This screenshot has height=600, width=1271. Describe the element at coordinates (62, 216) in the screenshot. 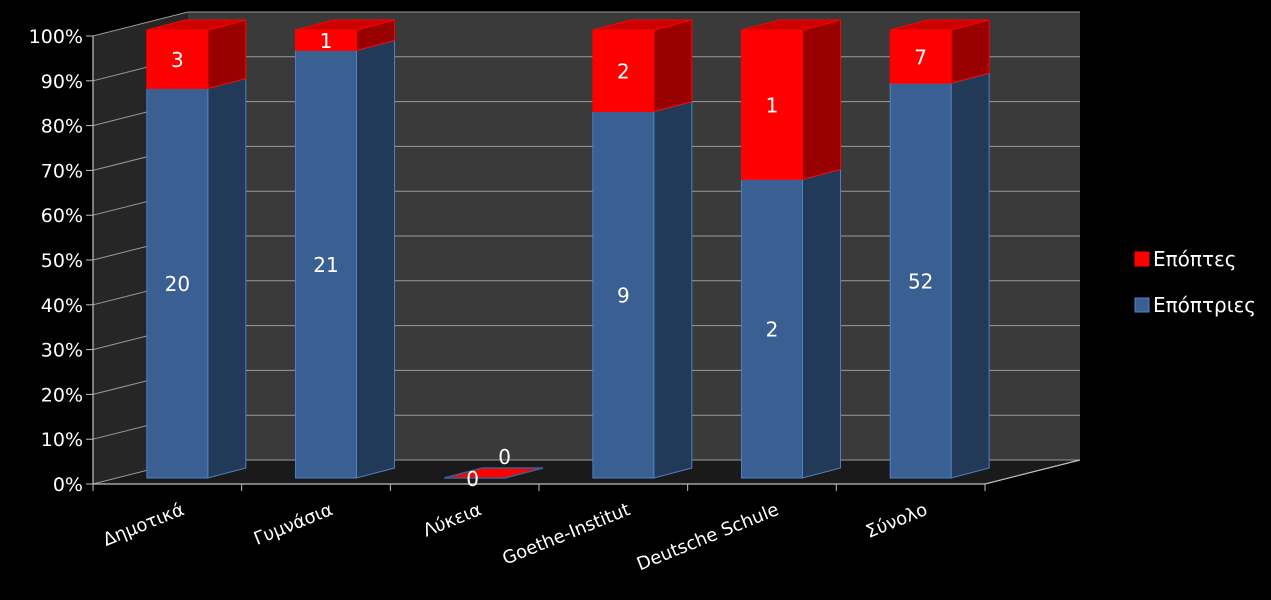

I see `y-tick-label: 60%` at that location.